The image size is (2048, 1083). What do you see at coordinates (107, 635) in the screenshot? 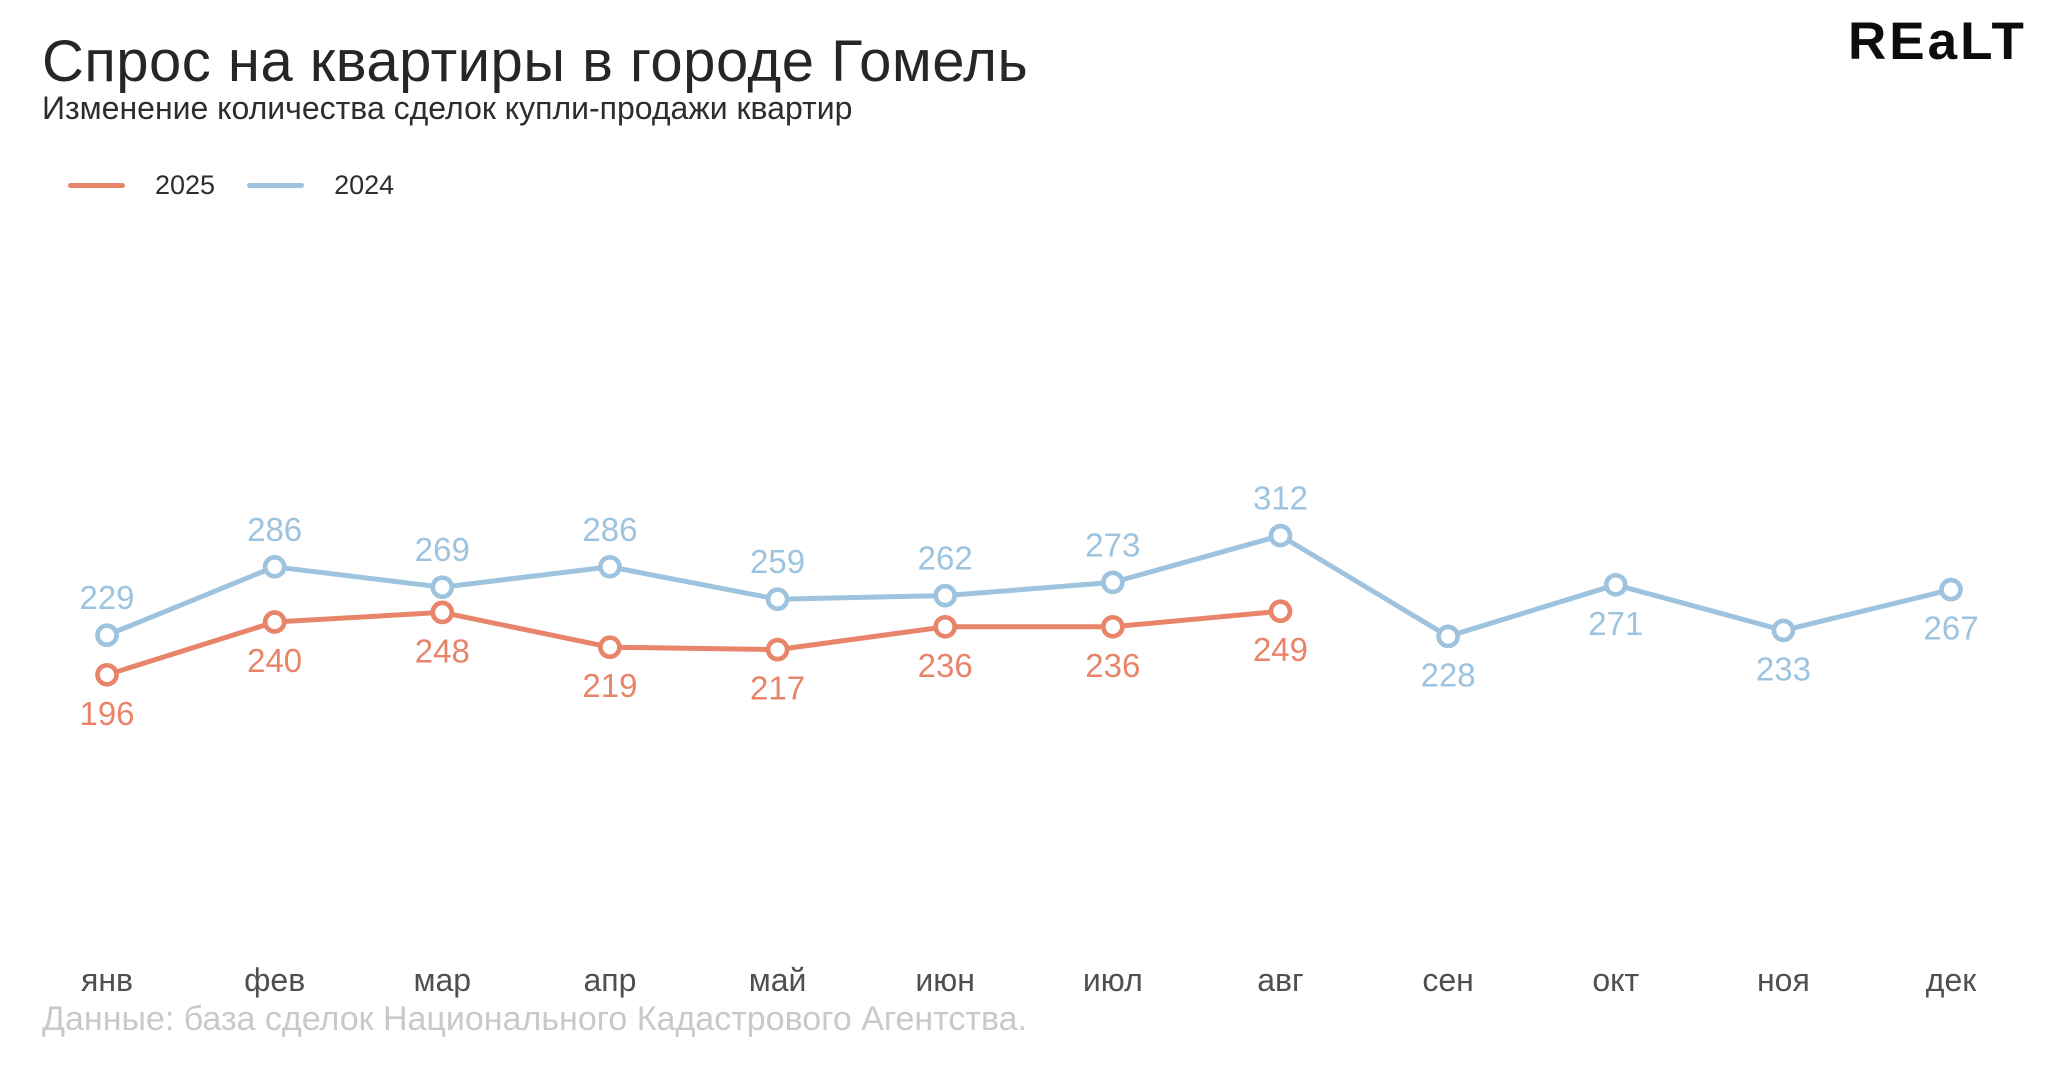
I see `data-point-2024-янв` at bounding box center [107, 635].